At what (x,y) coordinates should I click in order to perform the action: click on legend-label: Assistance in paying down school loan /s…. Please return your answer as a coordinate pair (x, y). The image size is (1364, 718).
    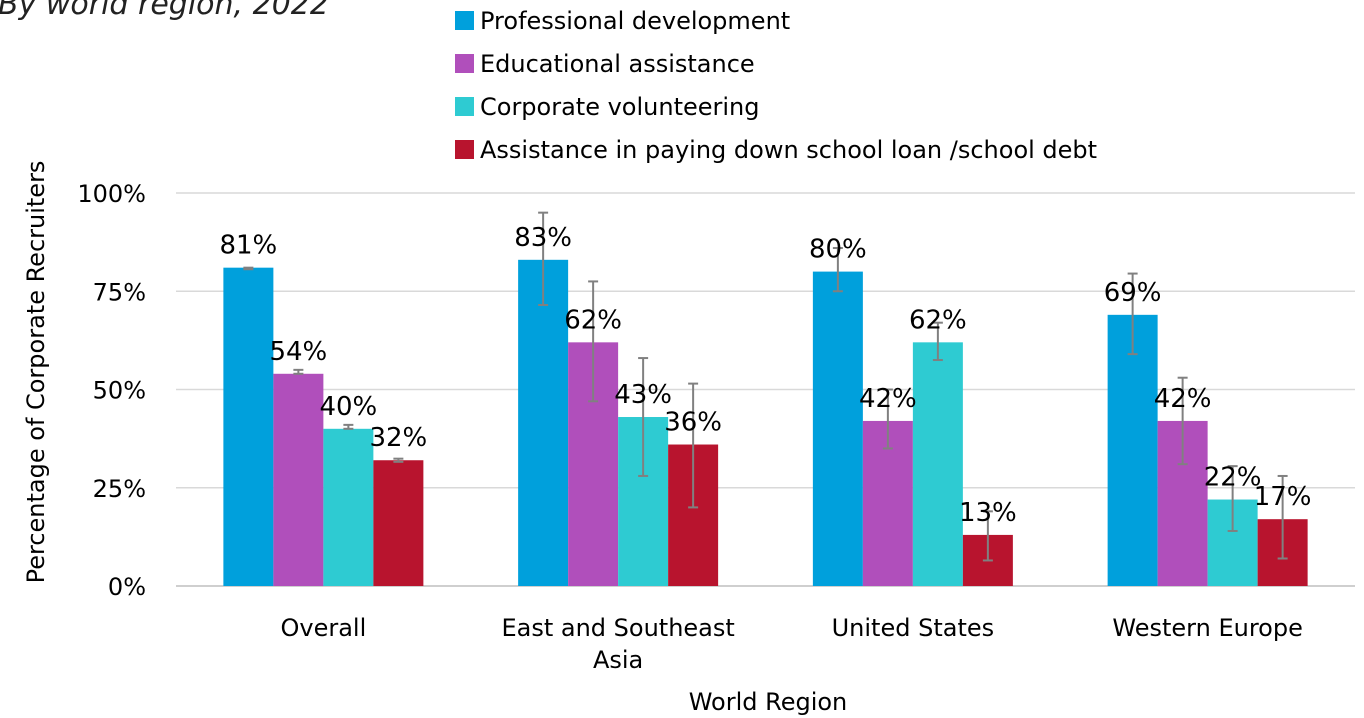
    Looking at the image, I should click on (788, 150).